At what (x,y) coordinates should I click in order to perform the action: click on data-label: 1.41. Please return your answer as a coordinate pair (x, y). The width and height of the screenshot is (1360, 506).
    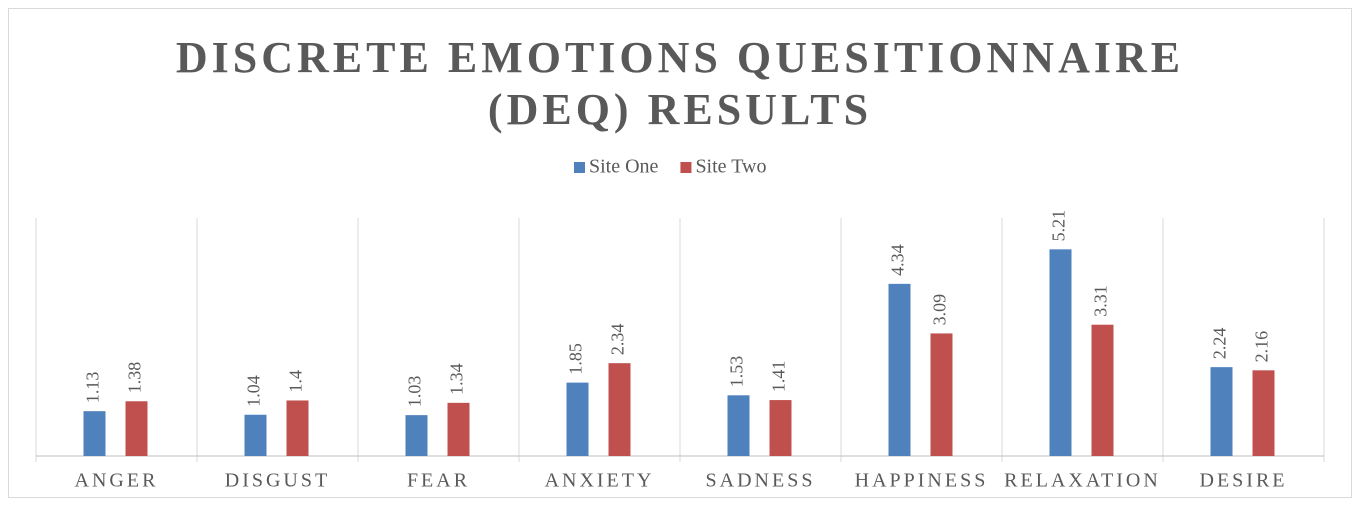
    Looking at the image, I should click on (779, 377).